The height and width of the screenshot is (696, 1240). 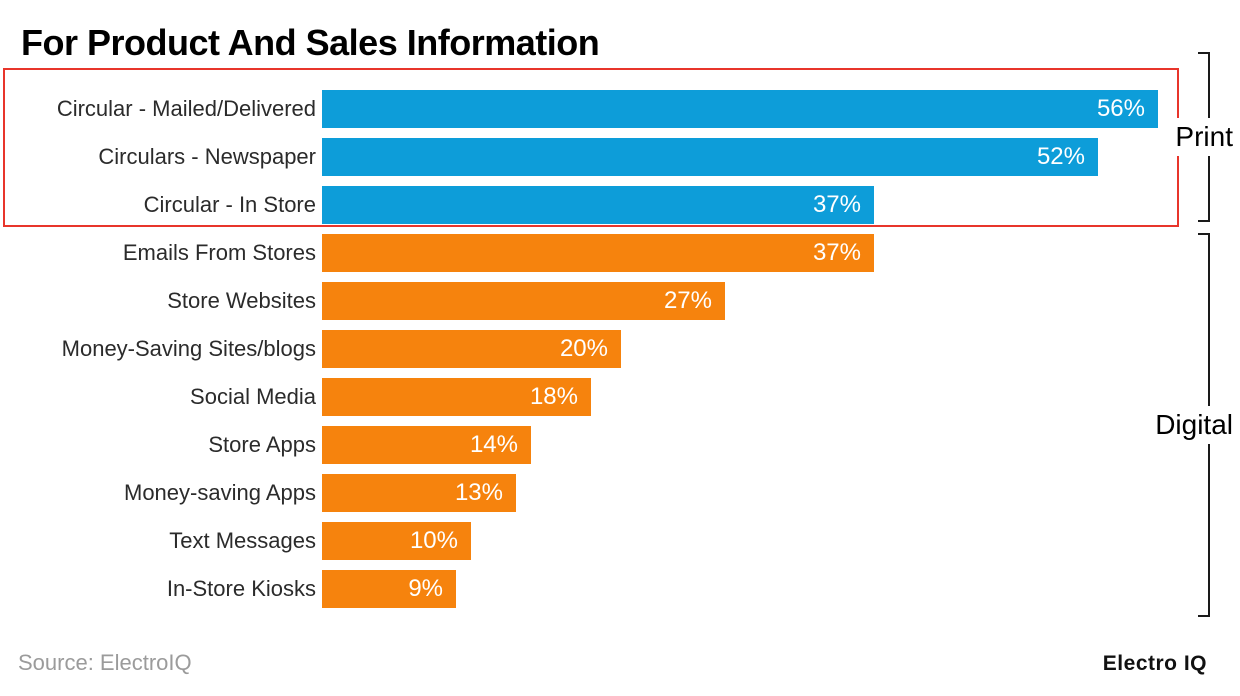 What do you see at coordinates (598, 205) in the screenshot?
I see `bar-print: 37%` at bounding box center [598, 205].